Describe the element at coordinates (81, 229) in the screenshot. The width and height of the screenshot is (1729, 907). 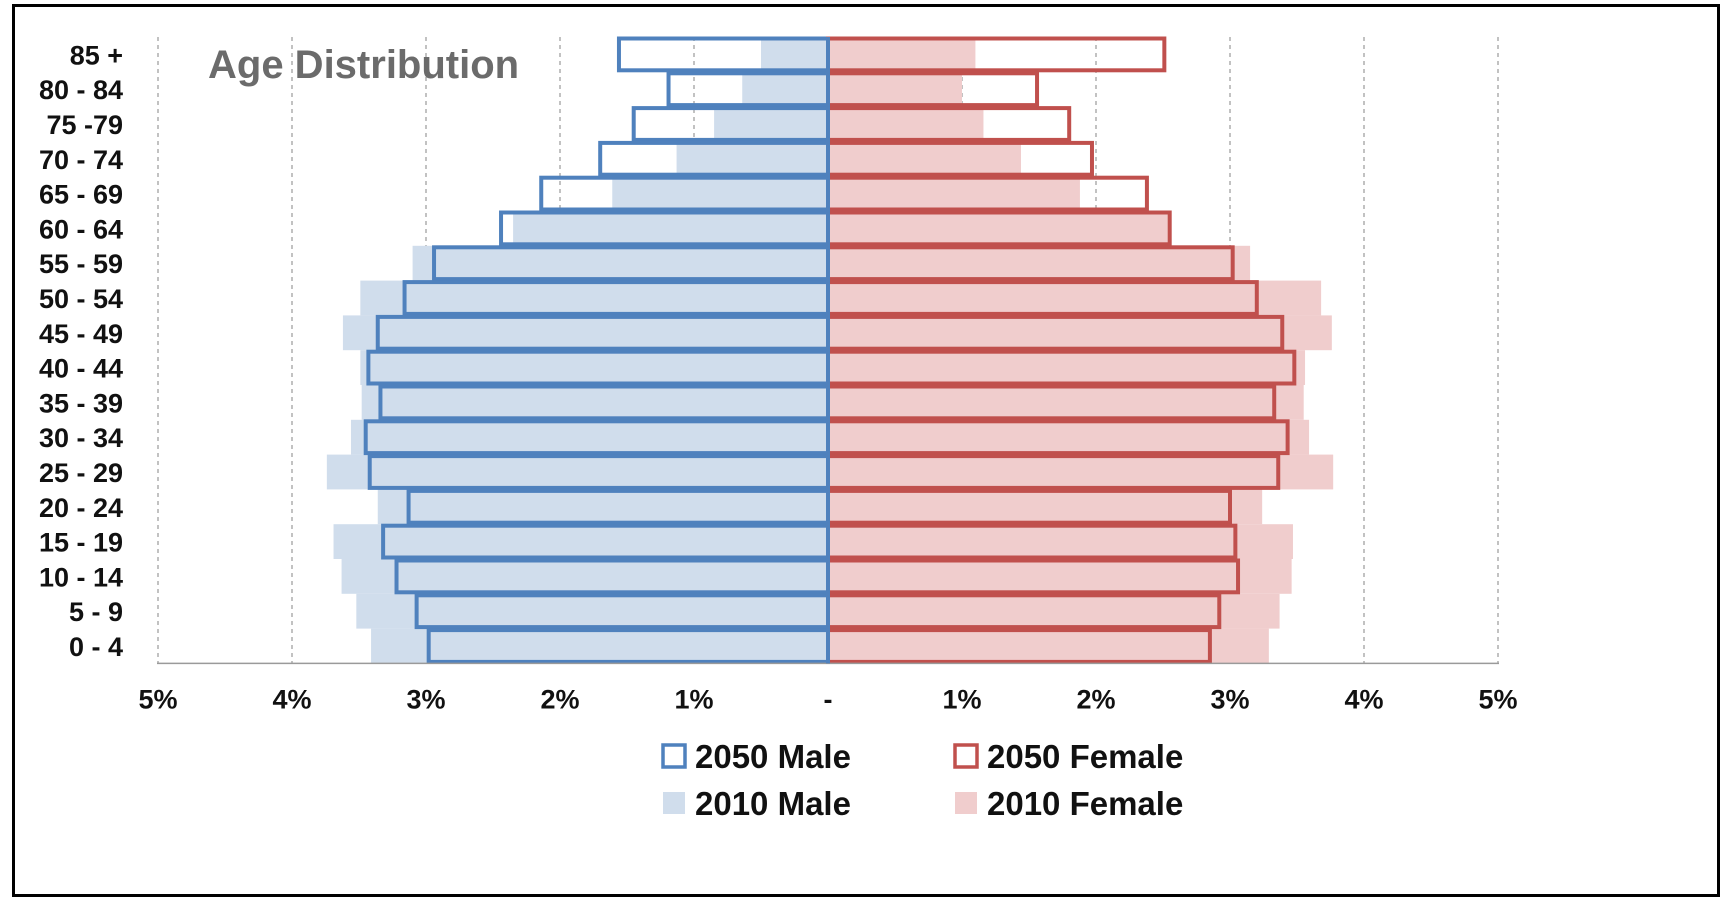
I see `y-tick-label-60-64: 60 - 64` at that location.